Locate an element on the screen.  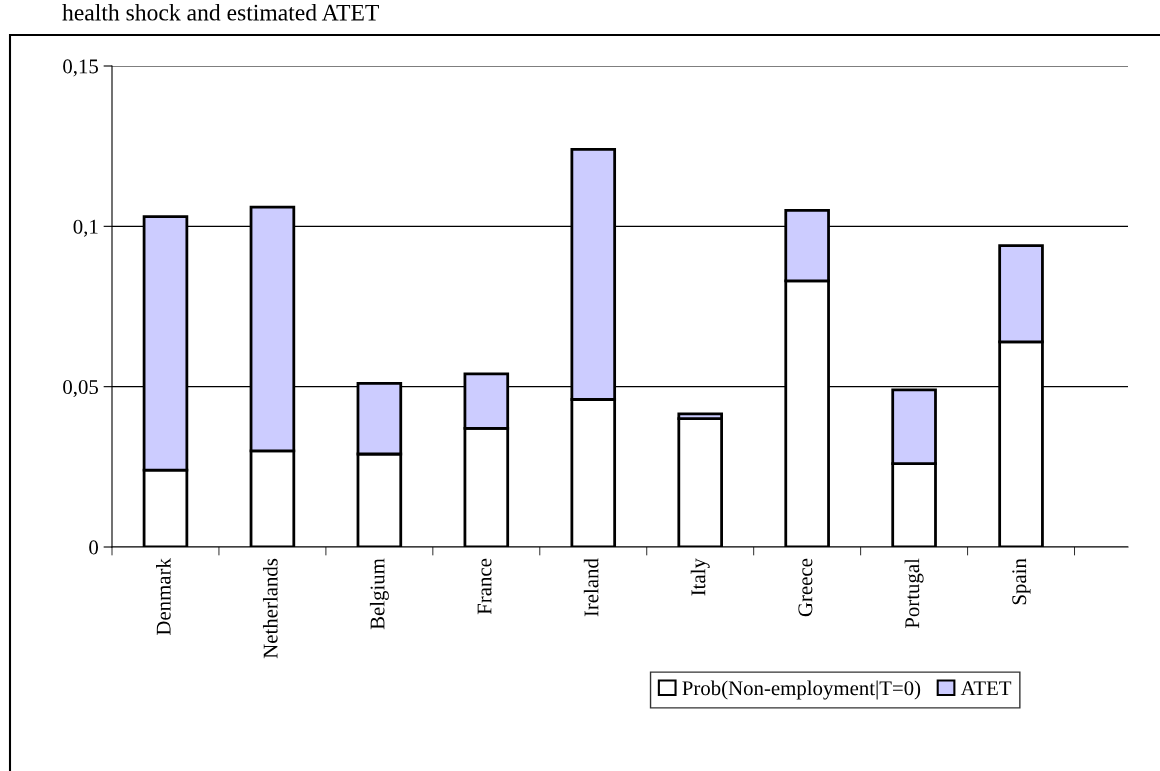
x-tick-label: France is located at coordinates (484, 586).